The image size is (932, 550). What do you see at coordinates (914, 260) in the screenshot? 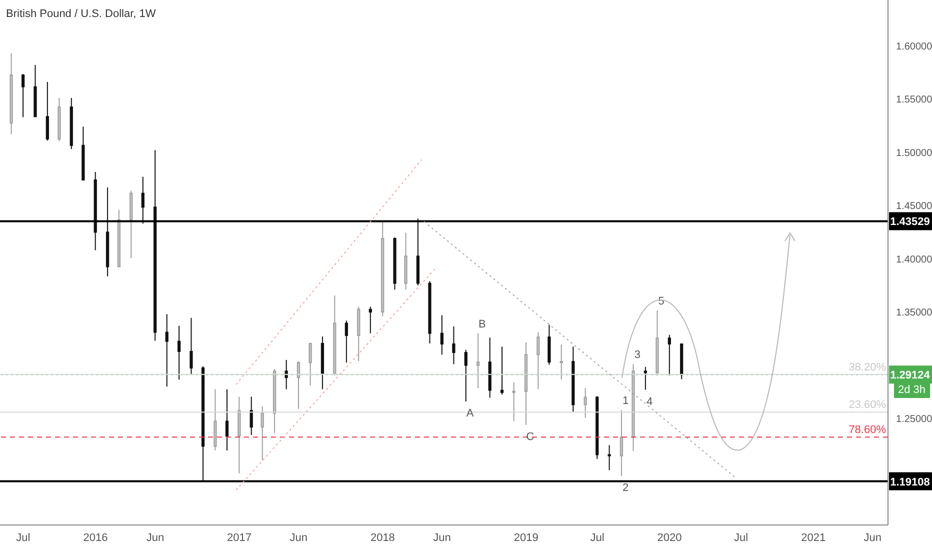
I see `y-tick-label: 1.40000` at bounding box center [914, 260].